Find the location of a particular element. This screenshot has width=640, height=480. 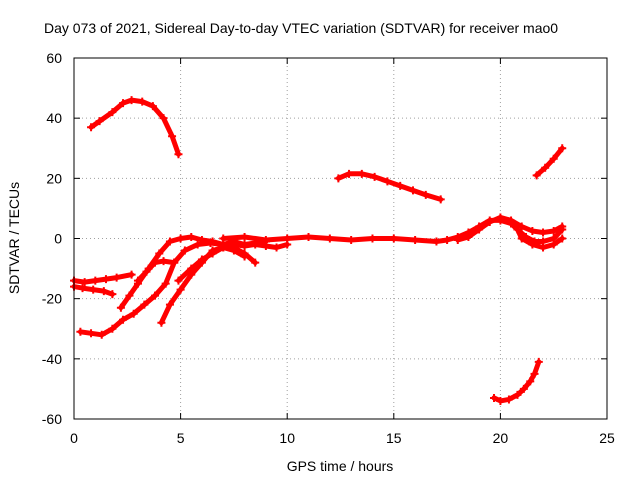

x-tick-label: 10 is located at coordinates (287, 438).